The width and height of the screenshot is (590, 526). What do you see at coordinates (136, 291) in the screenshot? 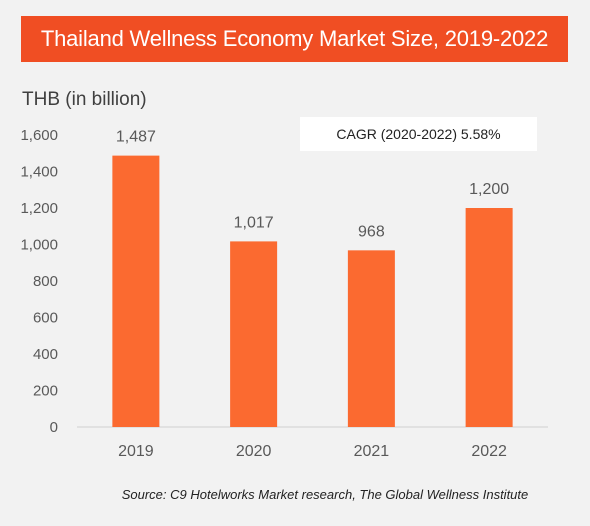
I see `bar-2019` at bounding box center [136, 291].